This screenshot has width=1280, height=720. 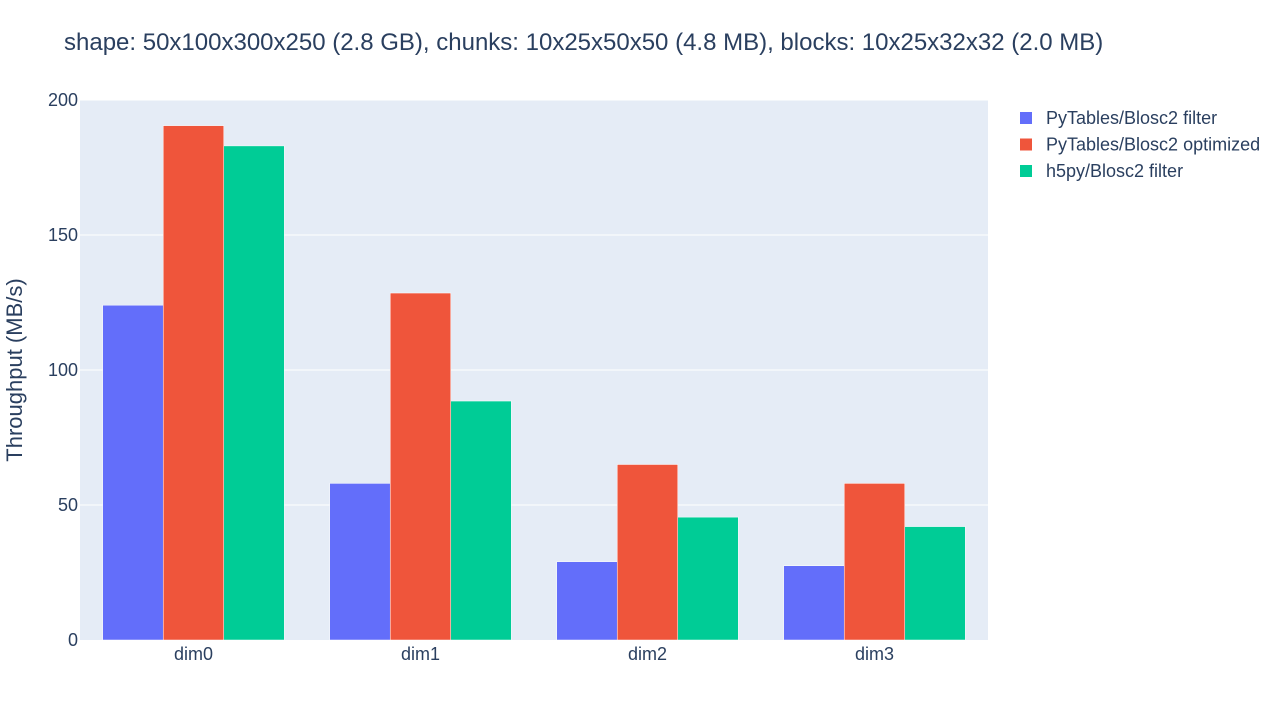 What do you see at coordinates (534, 654) in the screenshot?
I see `x-axis-ticks: dim0 dim1 dim2 dim3` at bounding box center [534, 654].